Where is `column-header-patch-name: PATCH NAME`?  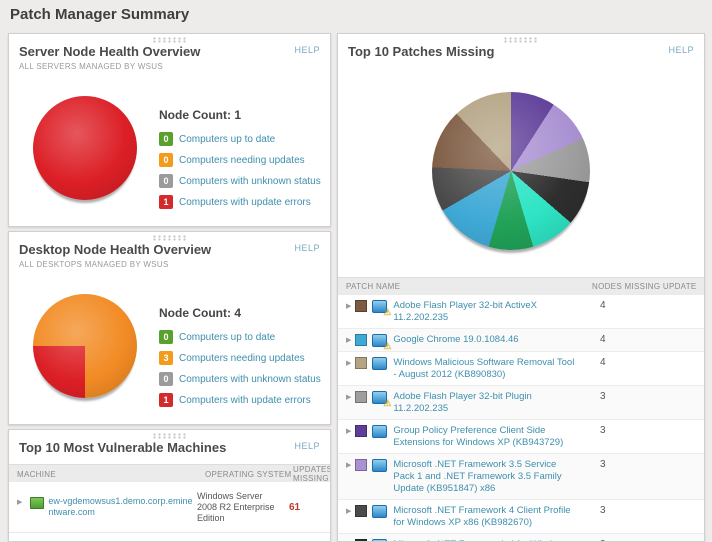
column-header-patch-name: PATCH NAME is located at coordinates (373, 286).